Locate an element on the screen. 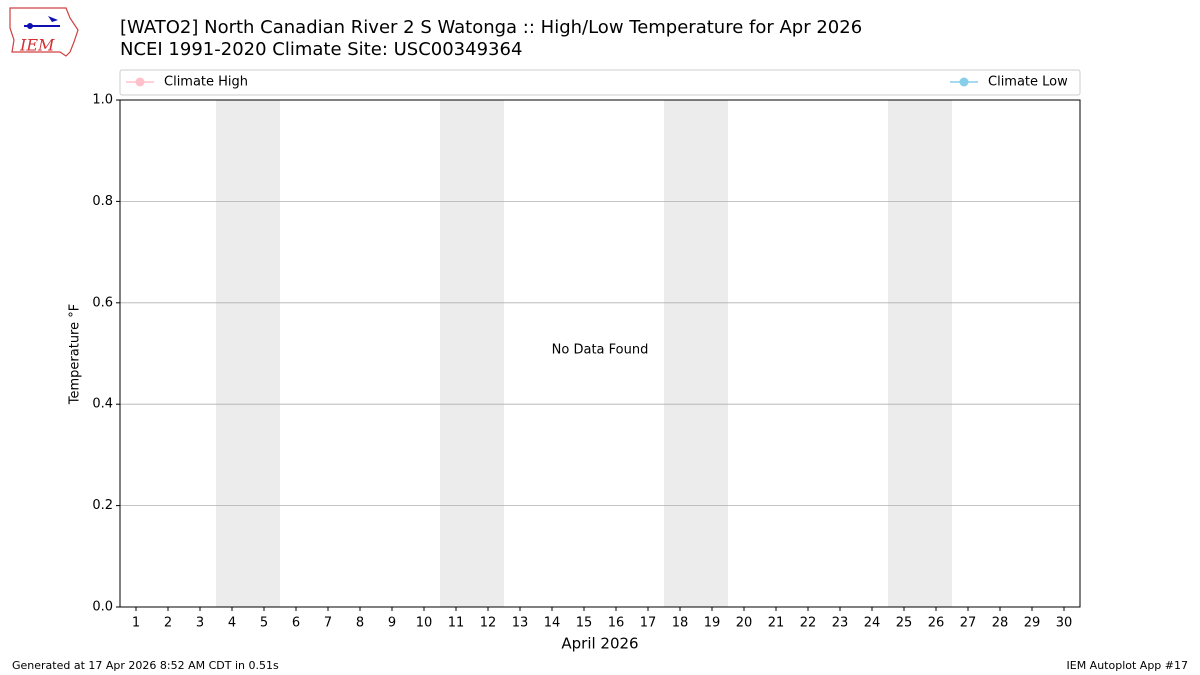 The height and width of the screenshot is (675, 1200). x-tick-label: 25 is located at coordinates (904, 623).